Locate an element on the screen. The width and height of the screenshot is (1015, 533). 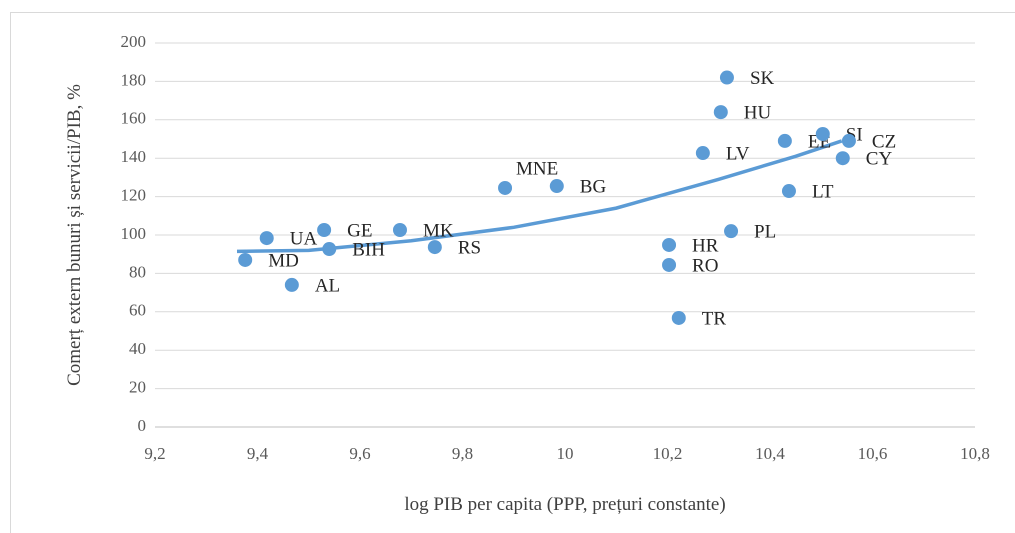
point-label: LT is located at coordinates (823, 191).